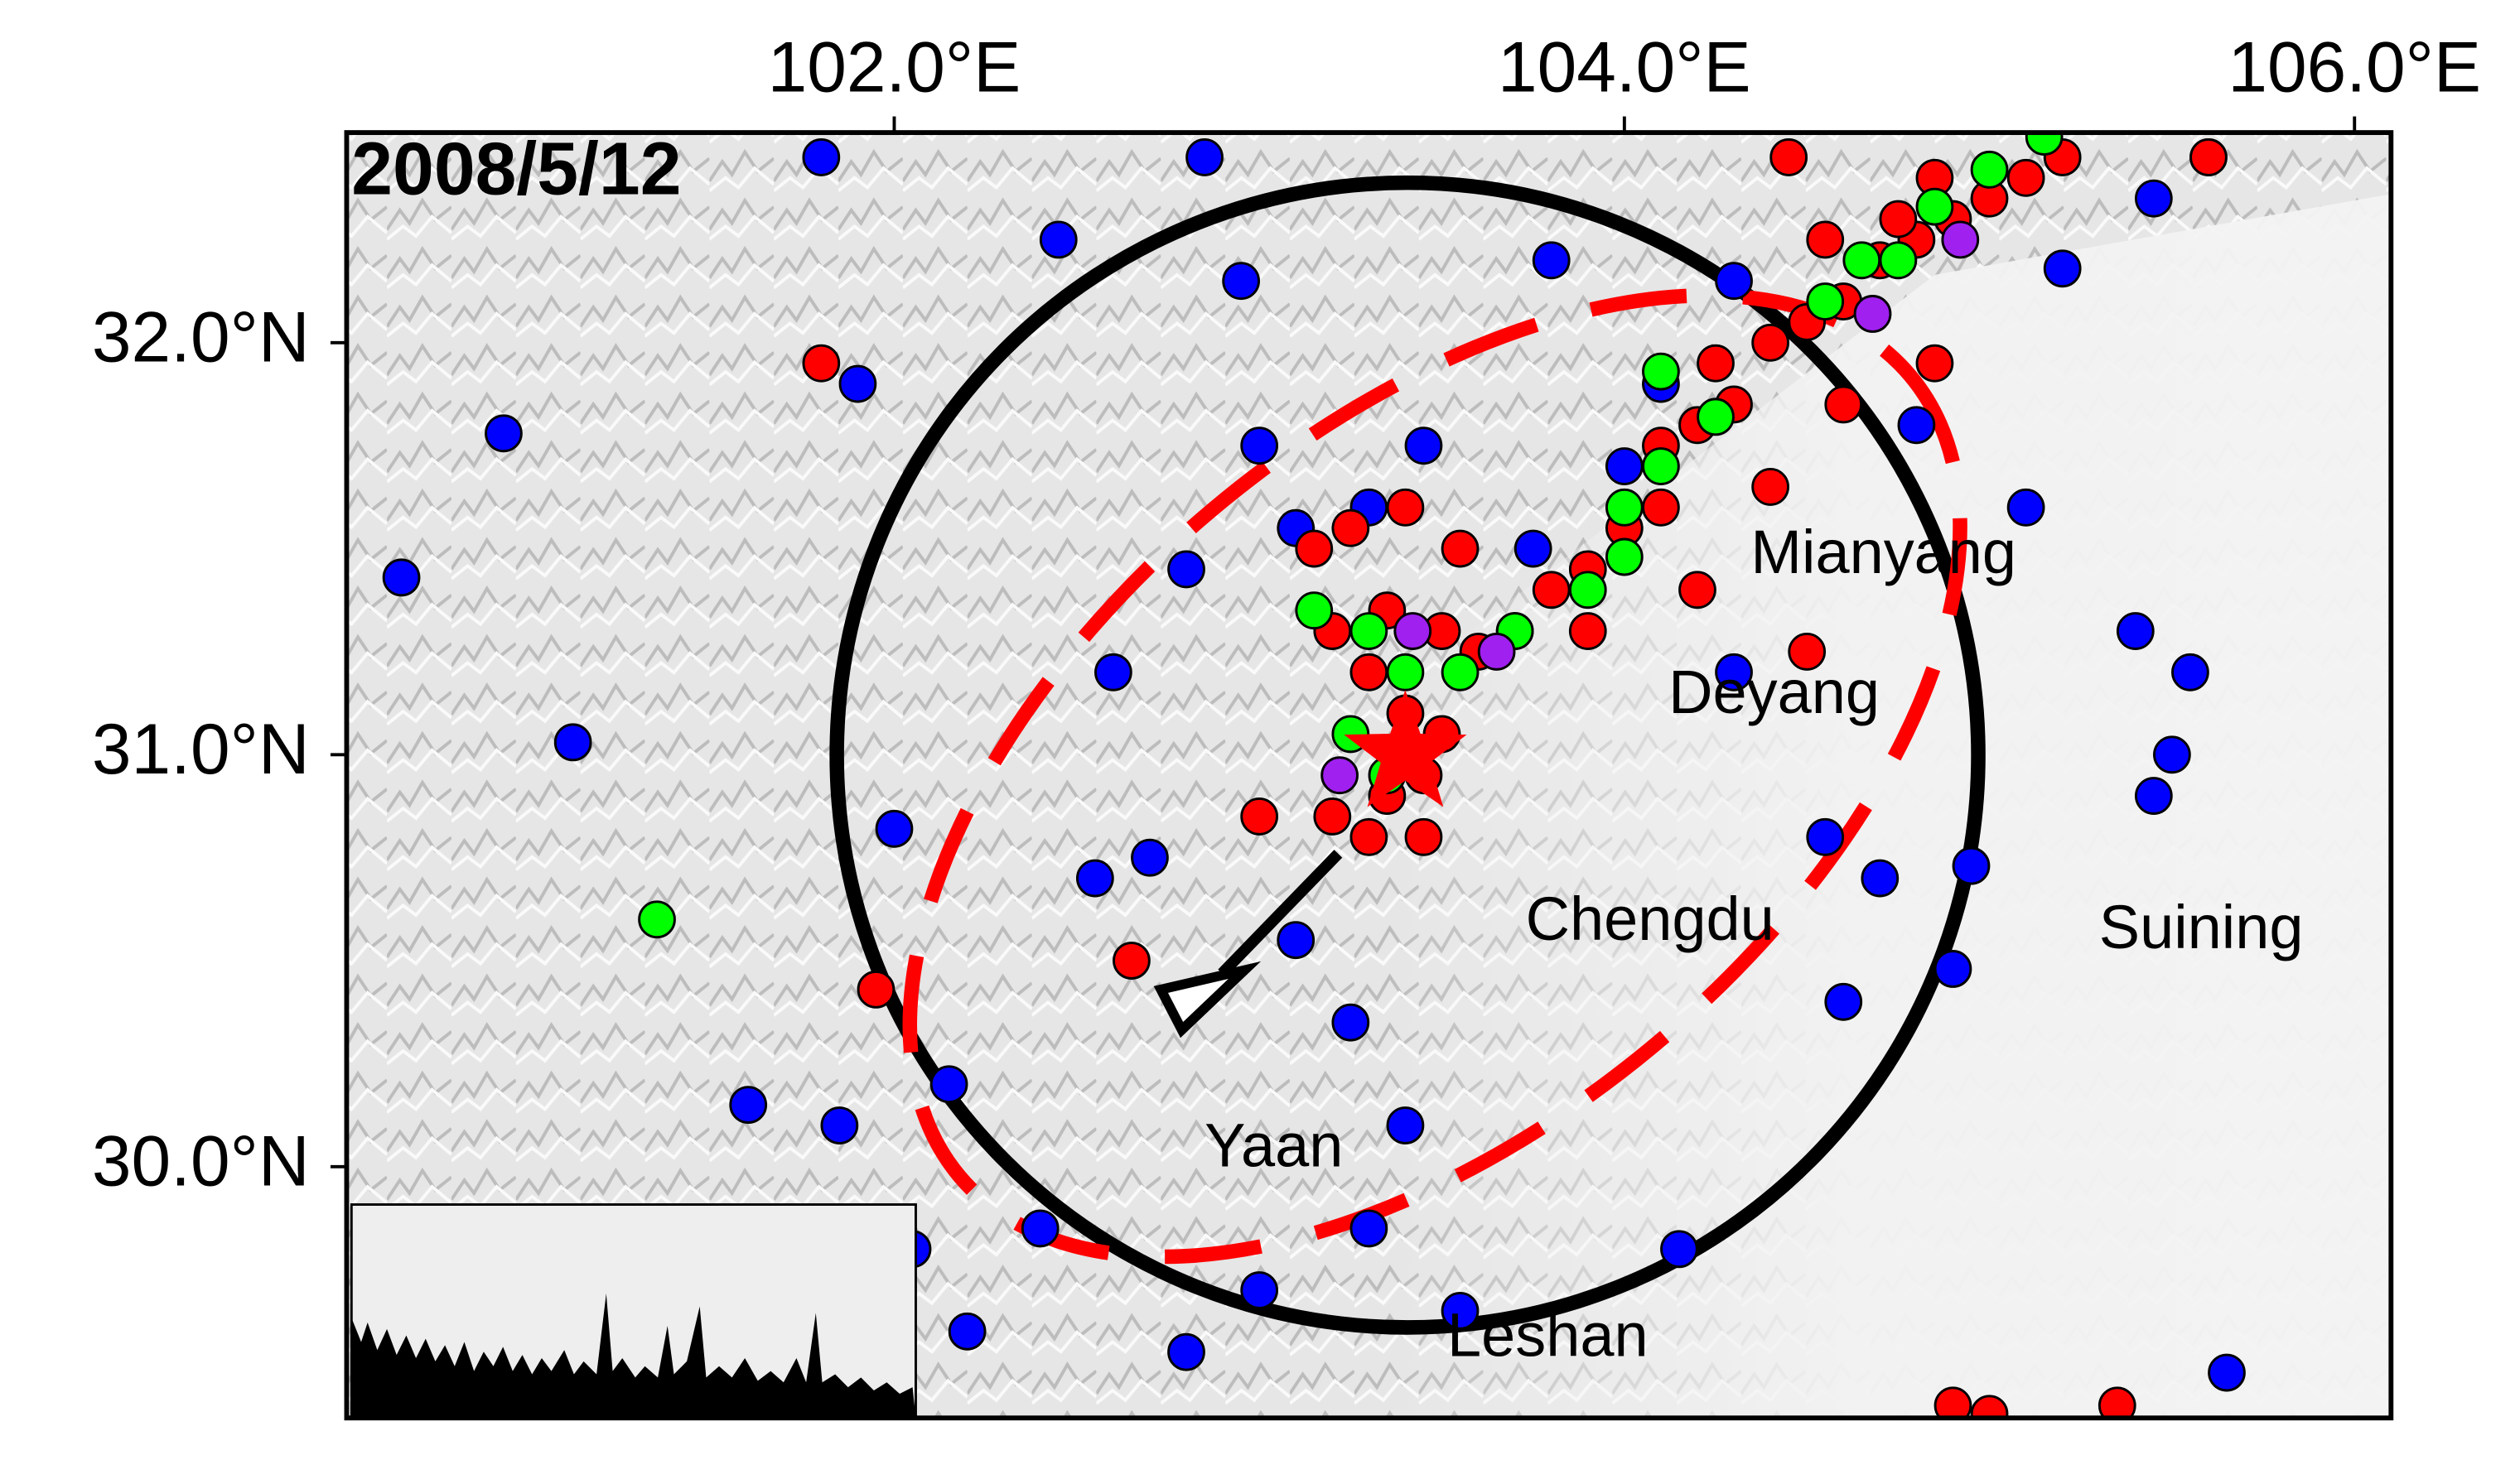 The image size is (2520, 1460). I want to click on date-label: 2008/5/12, so click(516, 169).